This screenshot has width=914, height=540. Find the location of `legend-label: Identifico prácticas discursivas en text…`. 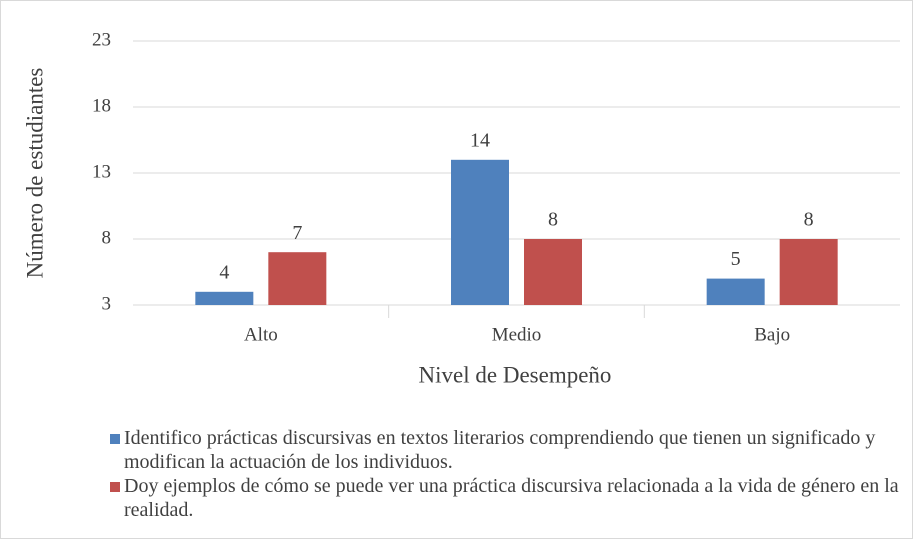

legend-label: Identifico prácticas discursivas en text… is located at coordinates (500, 450).